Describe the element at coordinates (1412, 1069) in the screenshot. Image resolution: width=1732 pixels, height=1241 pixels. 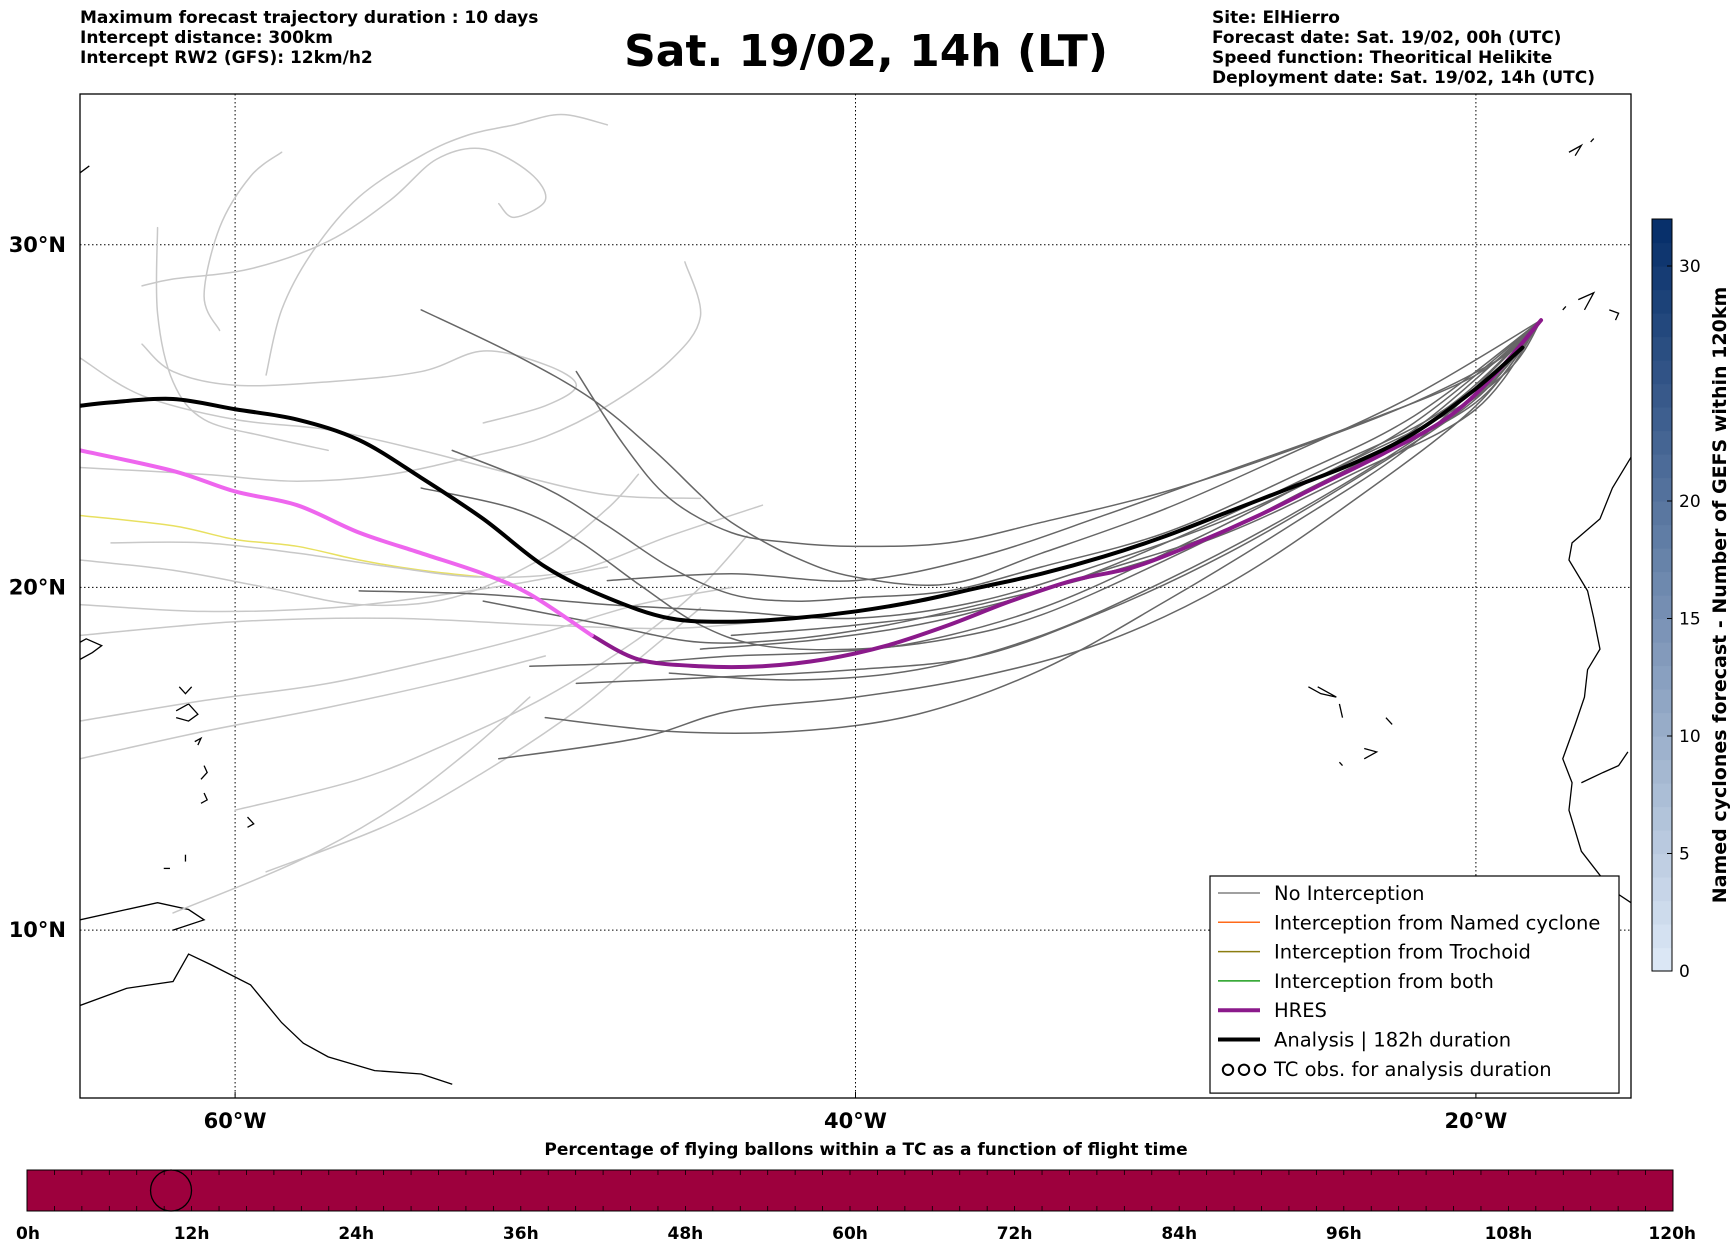
I see `legend-label: TC obs. for analysis duration` at that location.